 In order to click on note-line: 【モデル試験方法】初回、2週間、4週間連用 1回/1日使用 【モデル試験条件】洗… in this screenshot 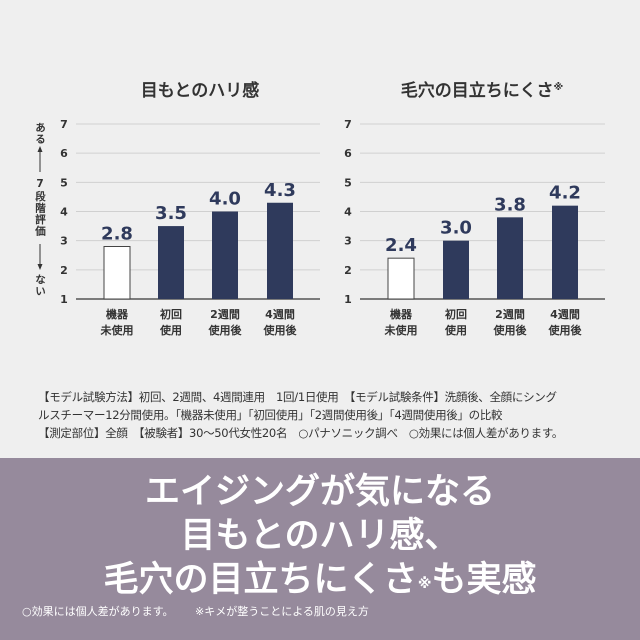, I will do `click(297, 397)`.